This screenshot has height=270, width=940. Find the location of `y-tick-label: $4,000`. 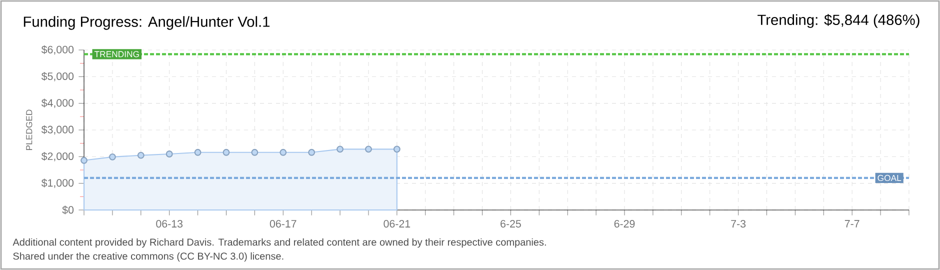

y-tick-label: $4,000 is located at coordinates (57, 103).